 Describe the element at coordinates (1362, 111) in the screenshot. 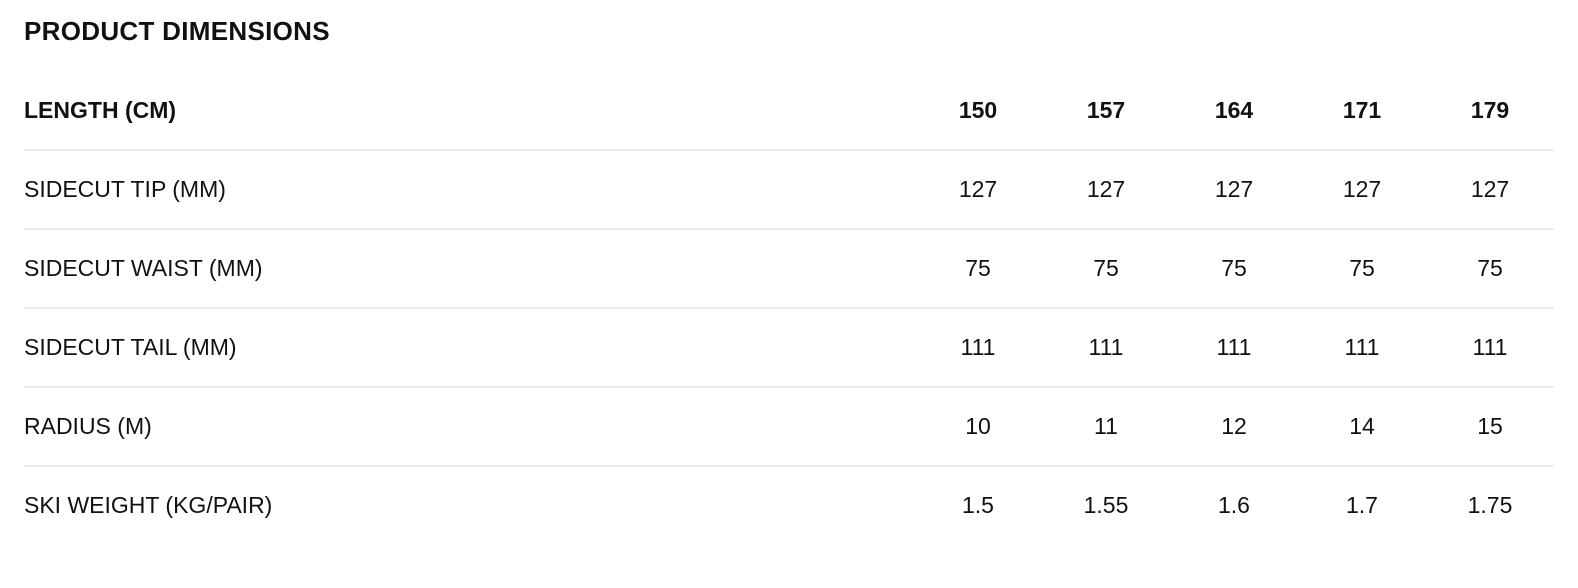

I see `header-cell: 171` at that location.